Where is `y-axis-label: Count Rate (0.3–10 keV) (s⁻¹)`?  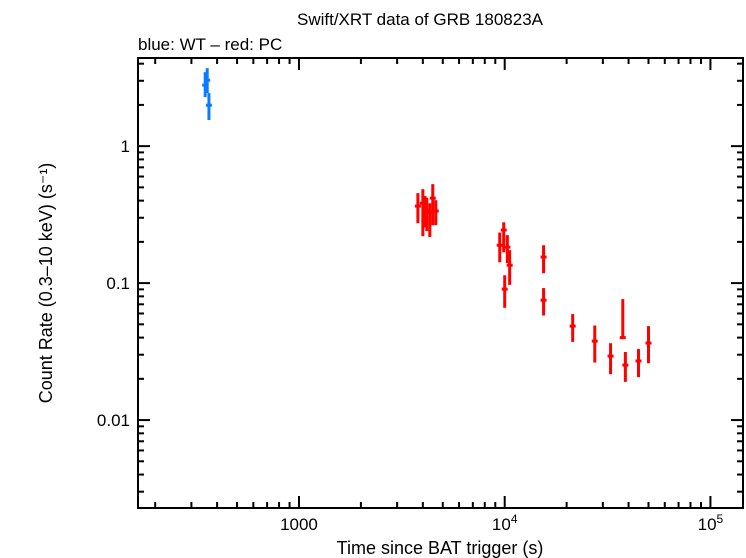
y-axis-label: Count Rate (0.3–10 keV) (s⁻¹) is located at coordinates (46, 283).